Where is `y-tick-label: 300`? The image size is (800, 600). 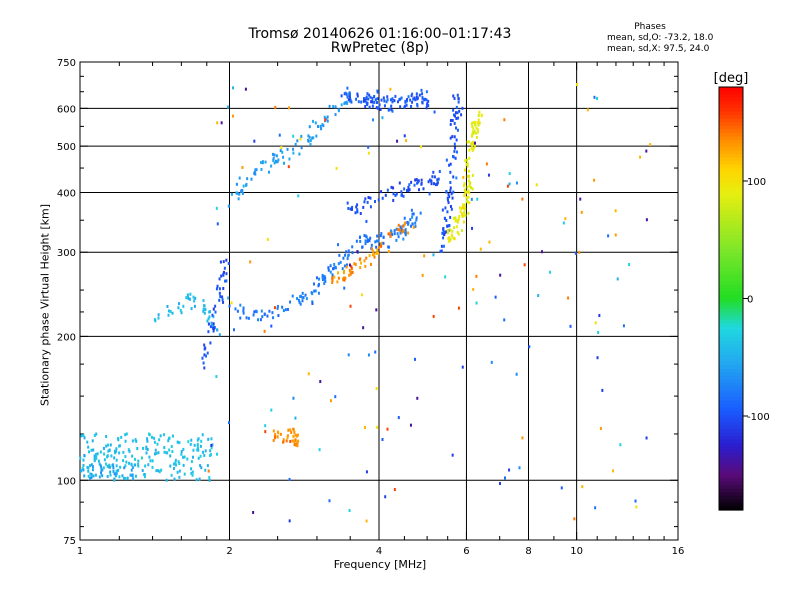
y-tick-label: 300 is located at coordinates (66, 253).